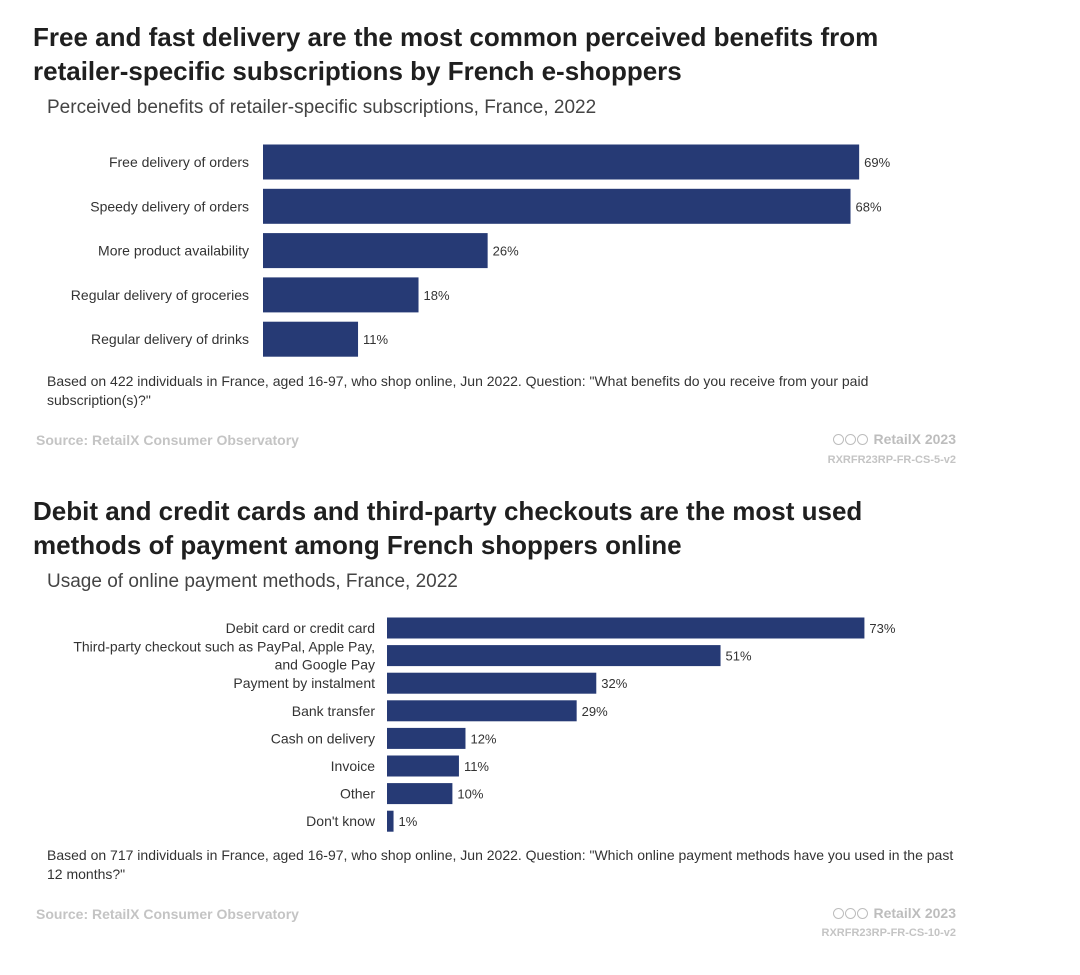  Describe the element at coordinates (341, 821) in the screenshot. I see `chart2-category-label-7: Don't know` at that location.